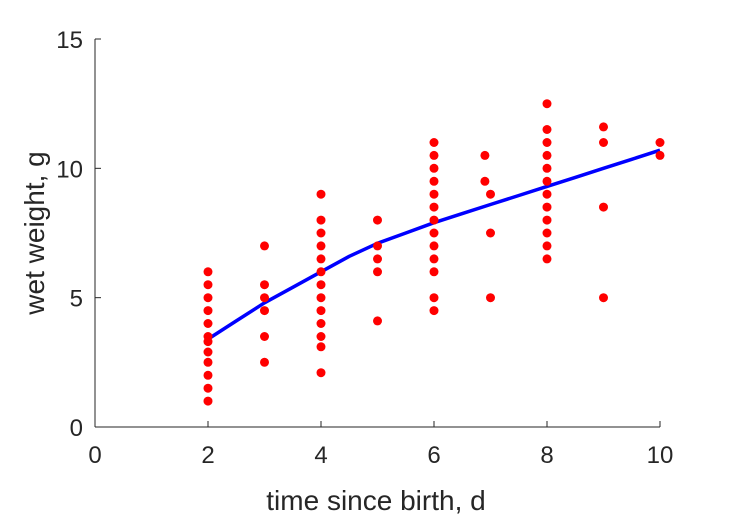 The height and width of the screenshot is (521, 729). I want to click on x-tick-label: 2, so click(207, 455).